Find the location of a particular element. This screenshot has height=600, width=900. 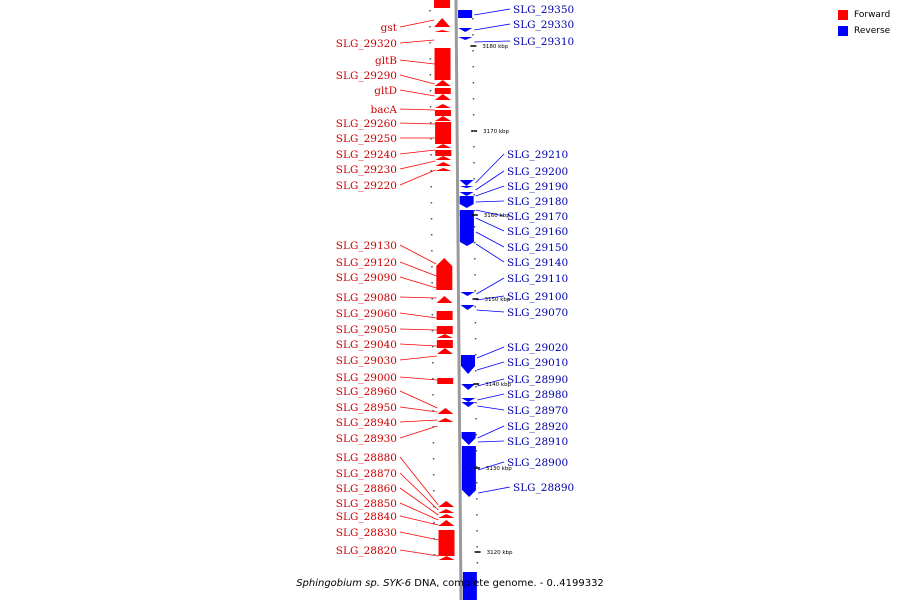

reverse-gene-label: SLG_28990 is located at coordinates (537, 380).